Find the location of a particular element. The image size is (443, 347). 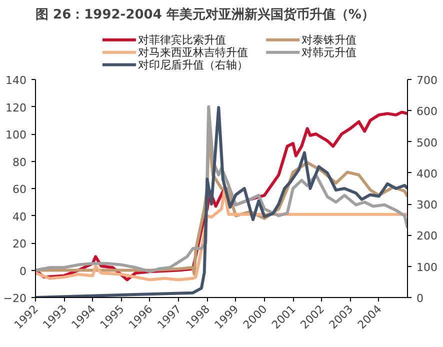

y-tick-label: −20 is located at coordinates (15, 298).